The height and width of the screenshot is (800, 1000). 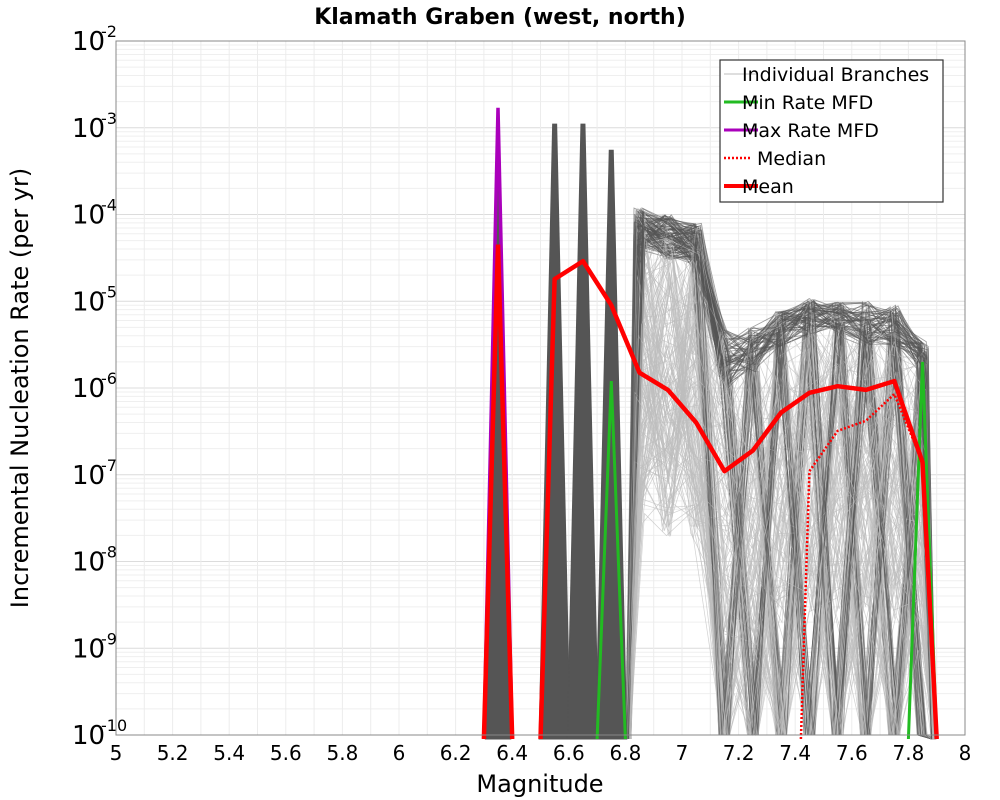 I want to click on x-tick-label: 7.2, so click(x=739, y=753).